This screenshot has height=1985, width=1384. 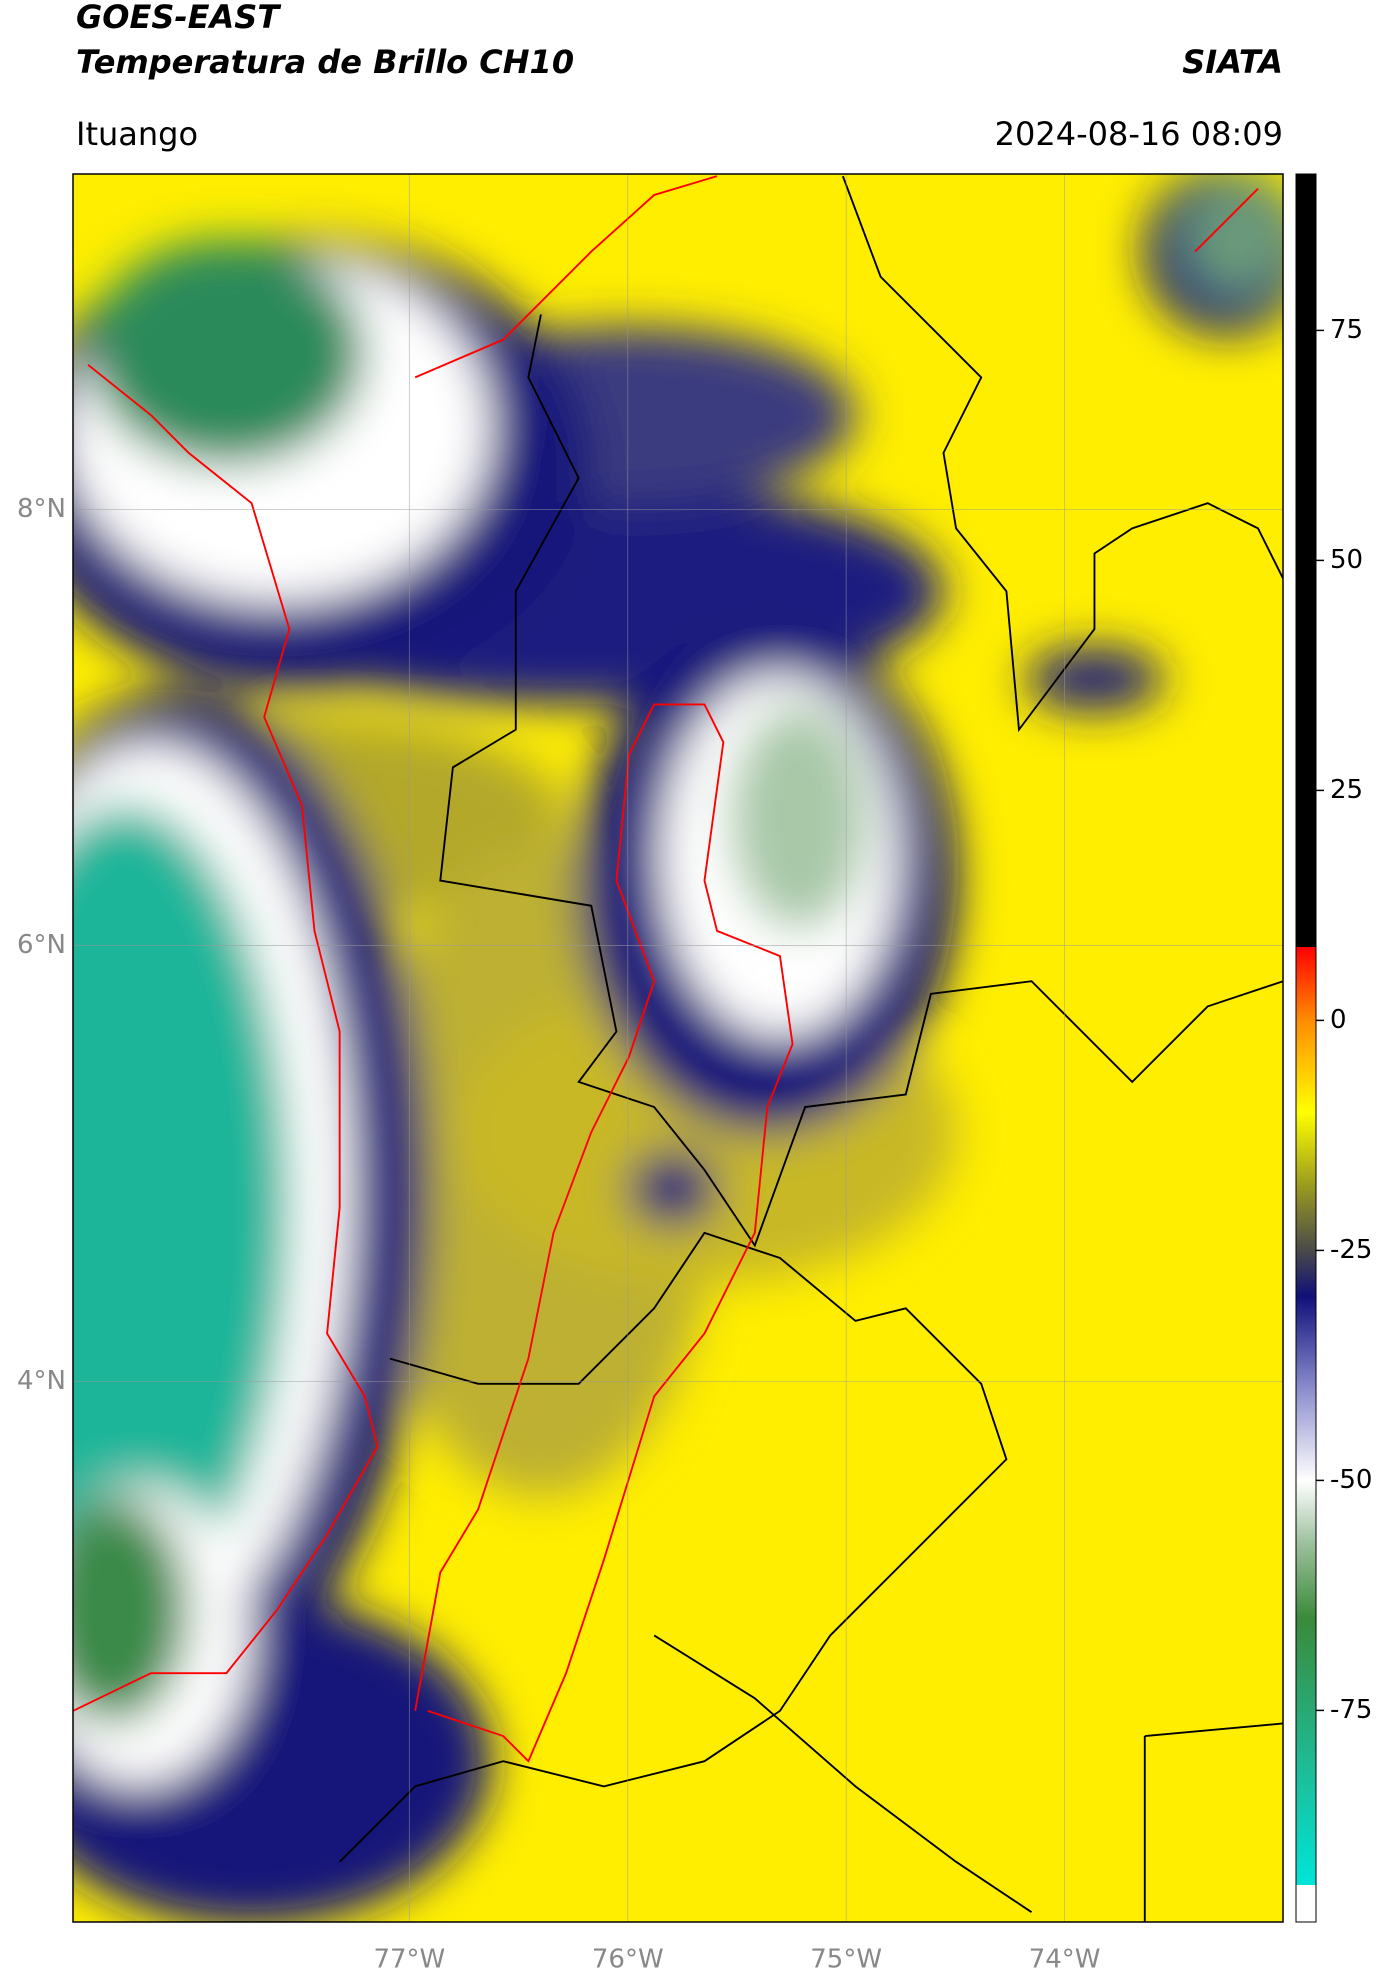 I want to click on x-tick-label: 75°W, so click(x=846, y=1960).